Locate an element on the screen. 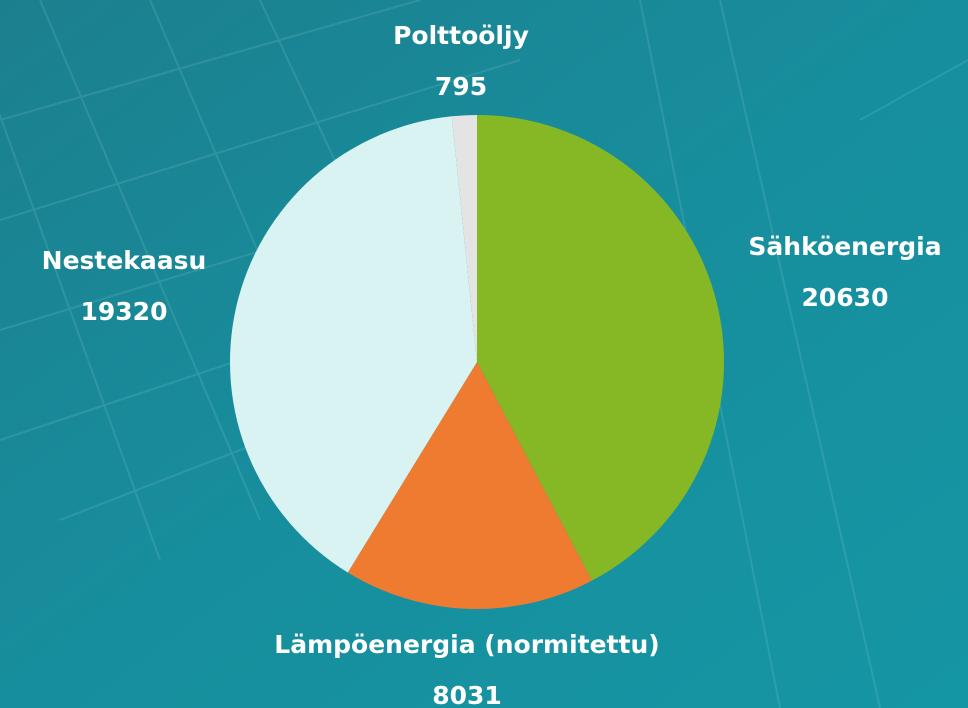 The height and width of the screenshot is (708, 968). slice-value: 19320 is located at coordinates (124, 311).